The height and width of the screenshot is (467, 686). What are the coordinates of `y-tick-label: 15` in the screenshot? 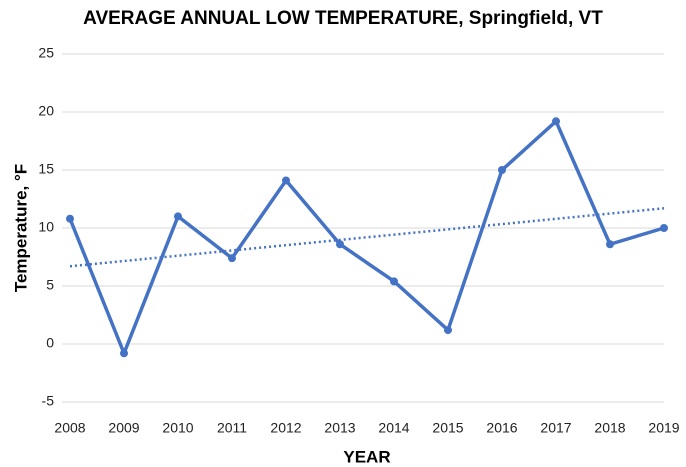 It's located at (46, 169).